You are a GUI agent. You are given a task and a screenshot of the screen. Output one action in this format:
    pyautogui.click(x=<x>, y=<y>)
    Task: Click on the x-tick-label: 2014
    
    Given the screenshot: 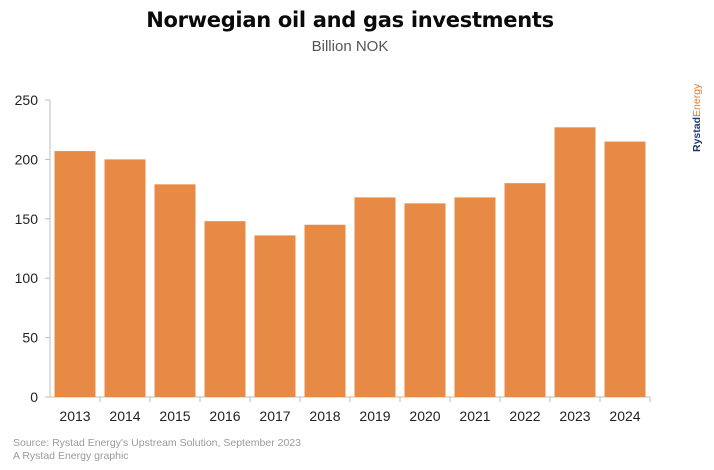 What is the action you would take?
    pyautogui.click(x=124, y=416)
    